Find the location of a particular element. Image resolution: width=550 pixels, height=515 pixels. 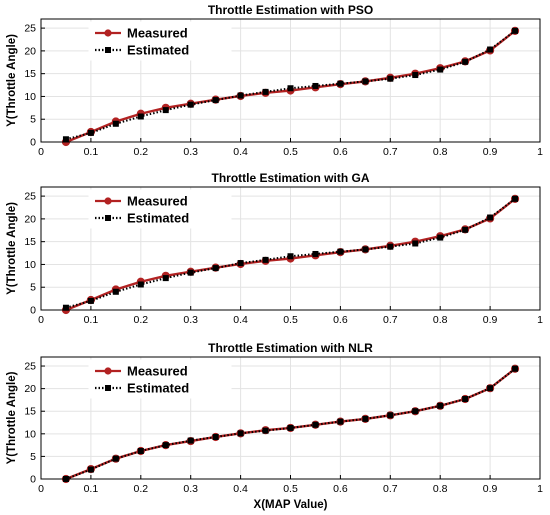

y-tick-label: 0 is located at coordinates (33, 311).